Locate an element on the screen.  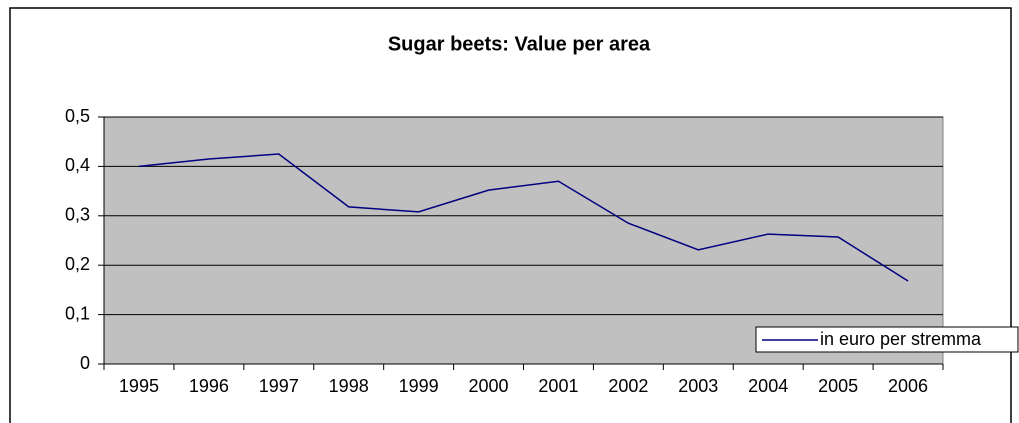
x-tick-label: 1996 is located at coordinates (209, 386).